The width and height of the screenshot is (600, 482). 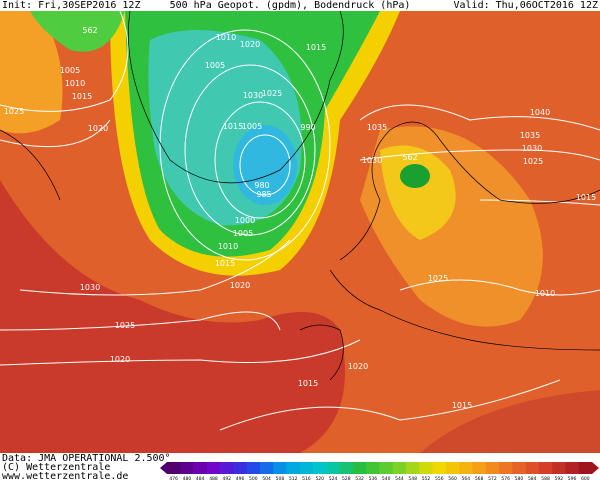 I want to click on legend-arrow, so click(x=163, y=468).